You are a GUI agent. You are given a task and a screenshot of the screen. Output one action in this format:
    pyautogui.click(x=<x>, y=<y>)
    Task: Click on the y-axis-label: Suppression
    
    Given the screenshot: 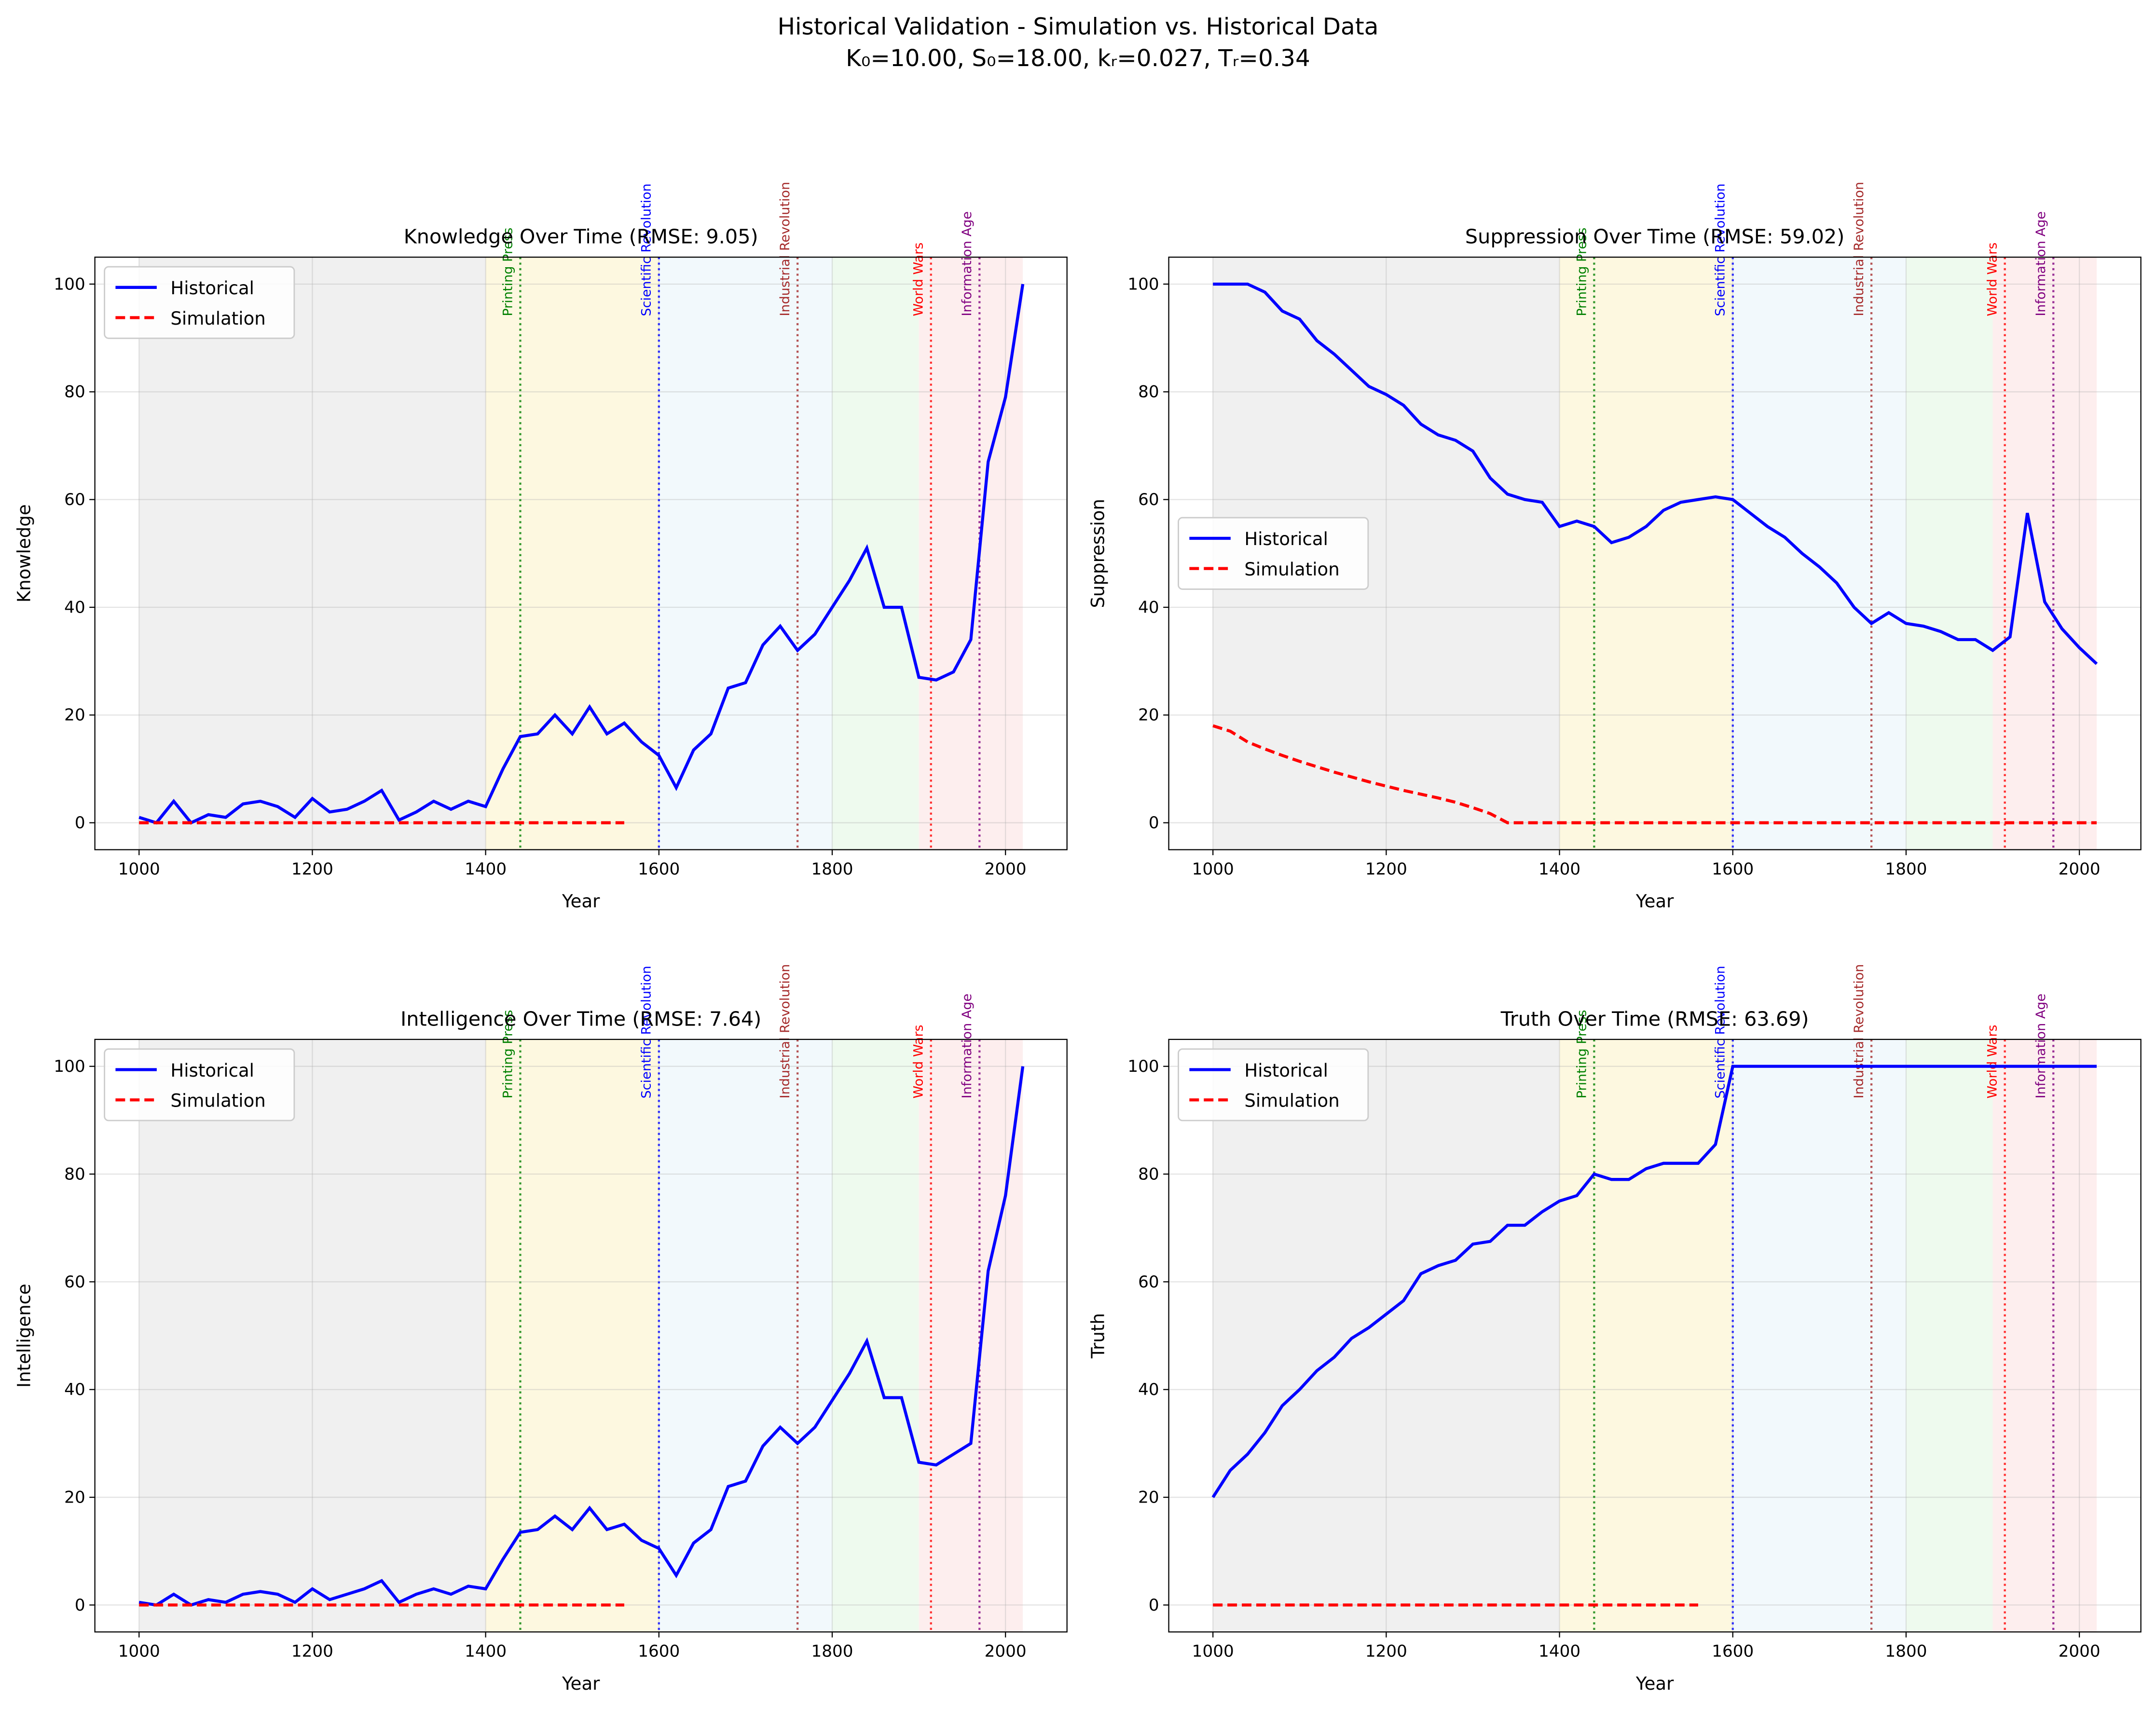 What is the action you would take?
    pyautogui.click(x=1098, y=553)
    